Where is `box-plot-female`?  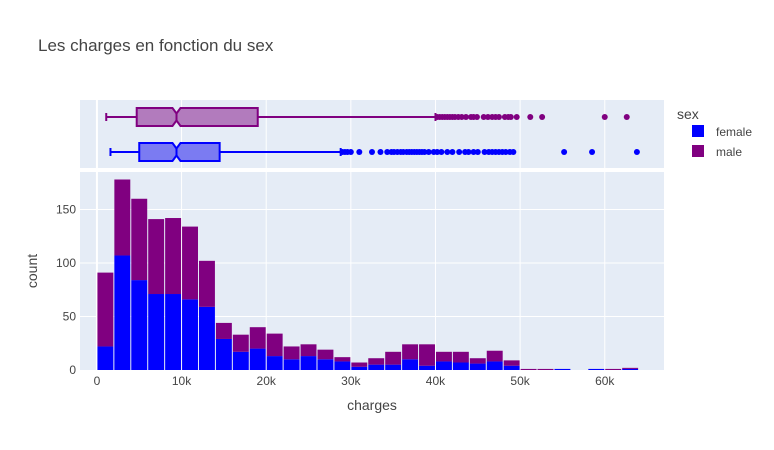
box-plot-female is located at coordinates (374, 152).